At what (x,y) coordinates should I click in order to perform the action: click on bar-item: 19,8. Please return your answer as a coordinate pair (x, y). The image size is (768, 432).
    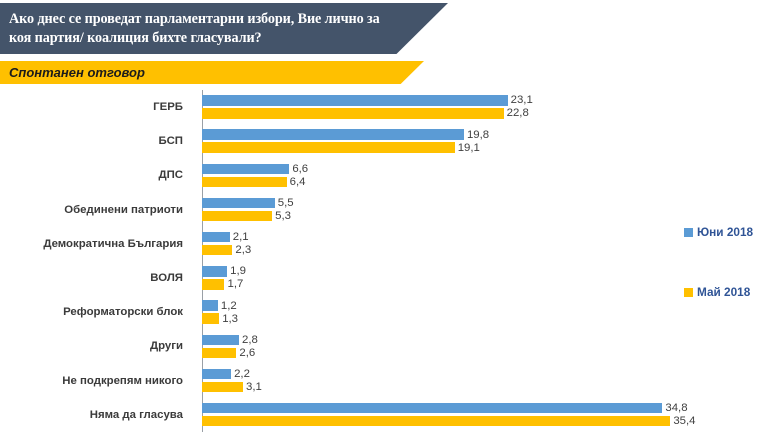
    Looking at the image, I should click on (346, 134).